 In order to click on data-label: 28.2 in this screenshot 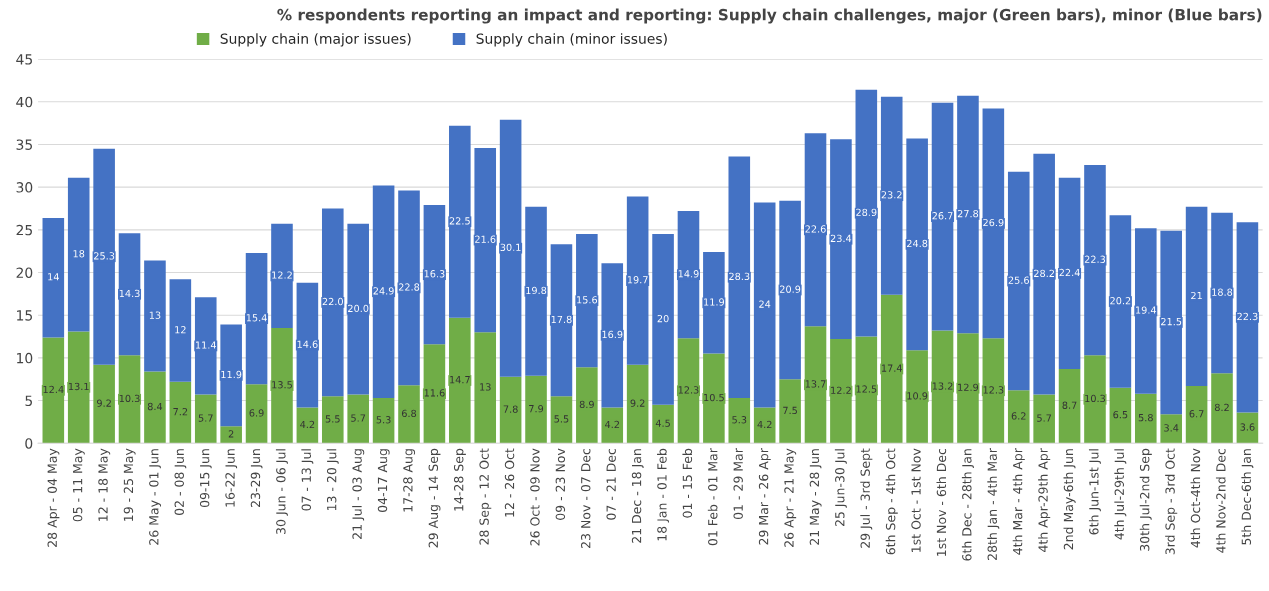, I will do `click(1044, 273)`.